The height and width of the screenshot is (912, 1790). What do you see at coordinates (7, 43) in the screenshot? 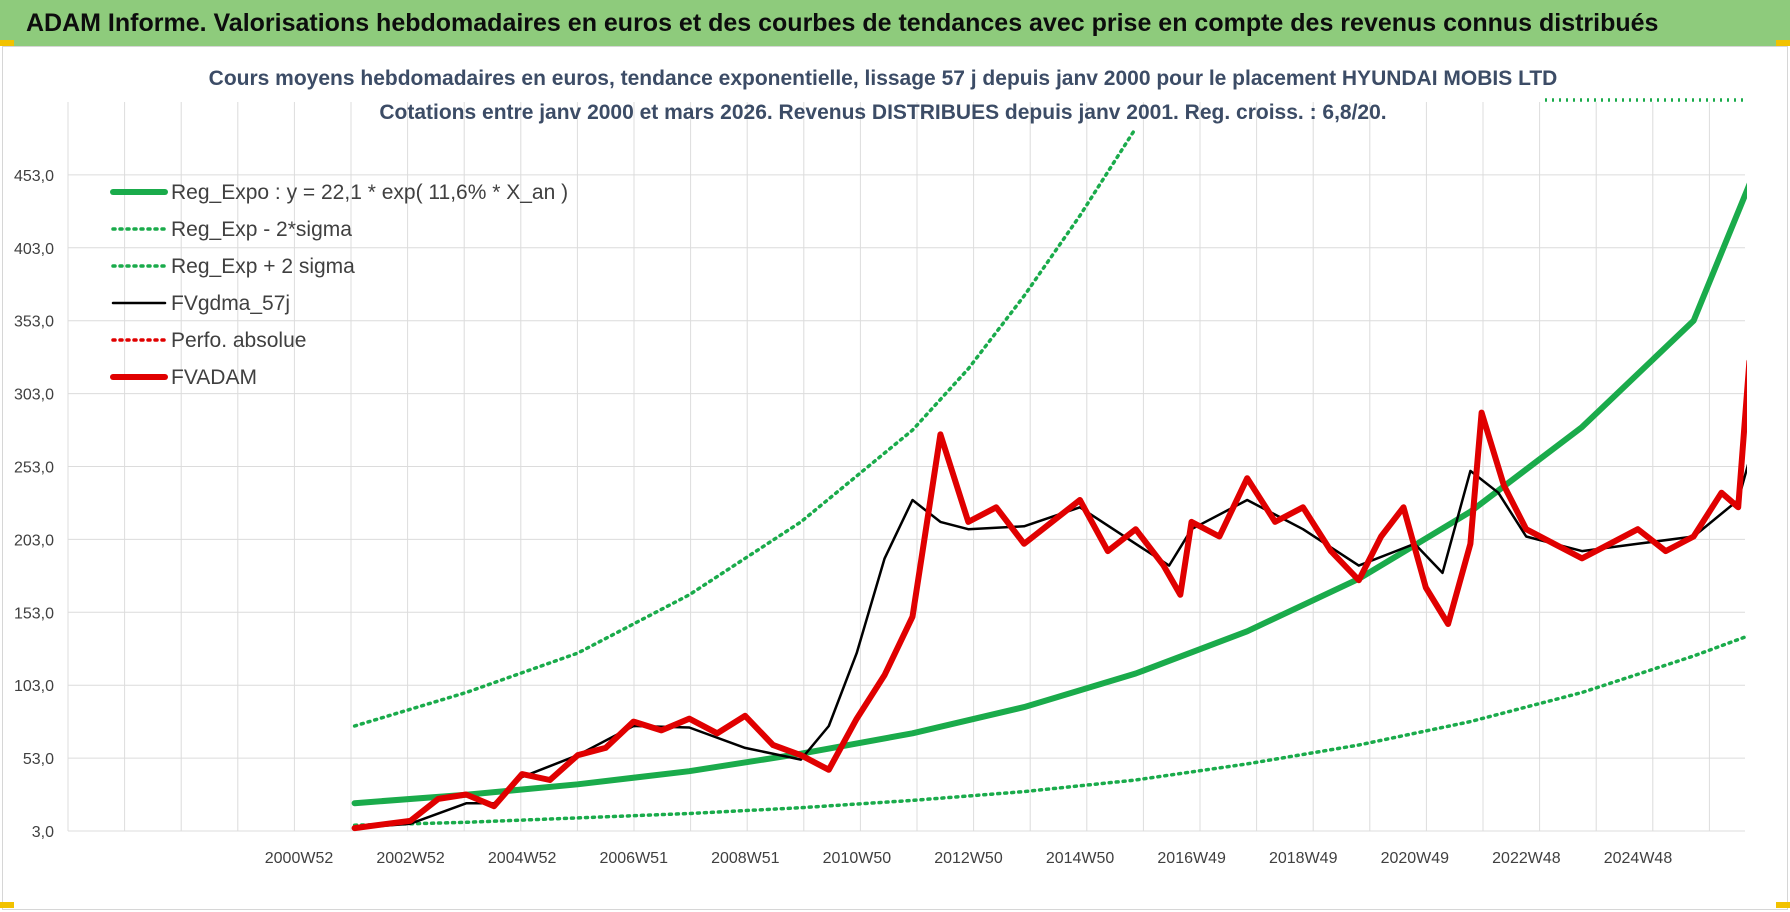
I see `corner-marker-top-left` at bounding box center [7, 43].